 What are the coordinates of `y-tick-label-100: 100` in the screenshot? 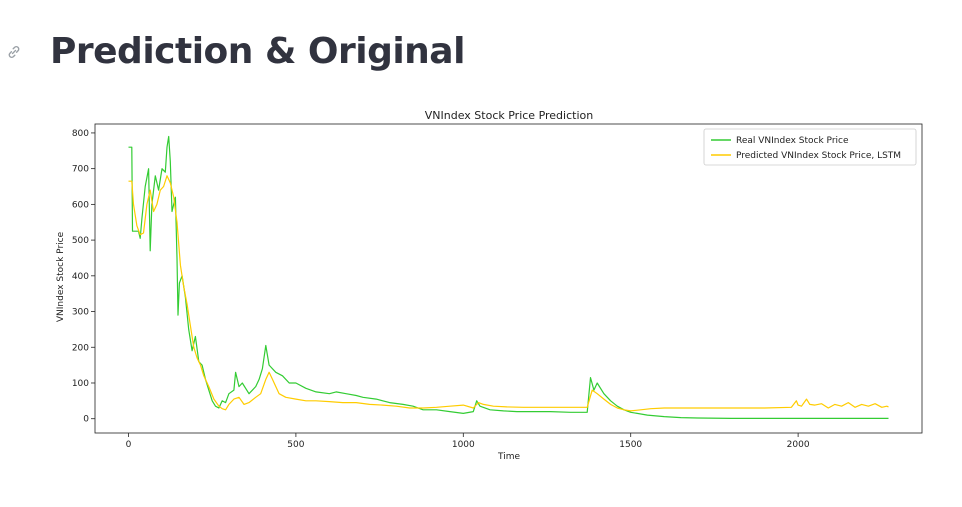 It's located at (80, 384).